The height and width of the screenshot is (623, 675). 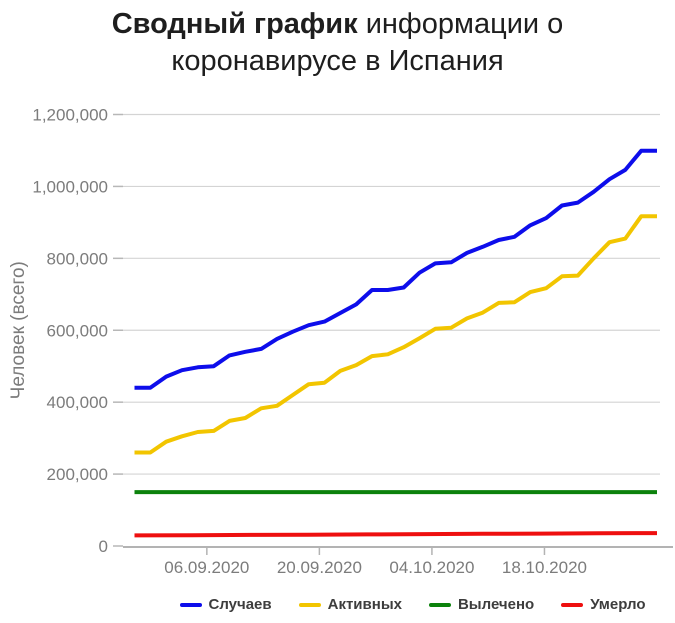 I want to click on x-tick-label: 04.10.2020, so click(x=431, y=567).